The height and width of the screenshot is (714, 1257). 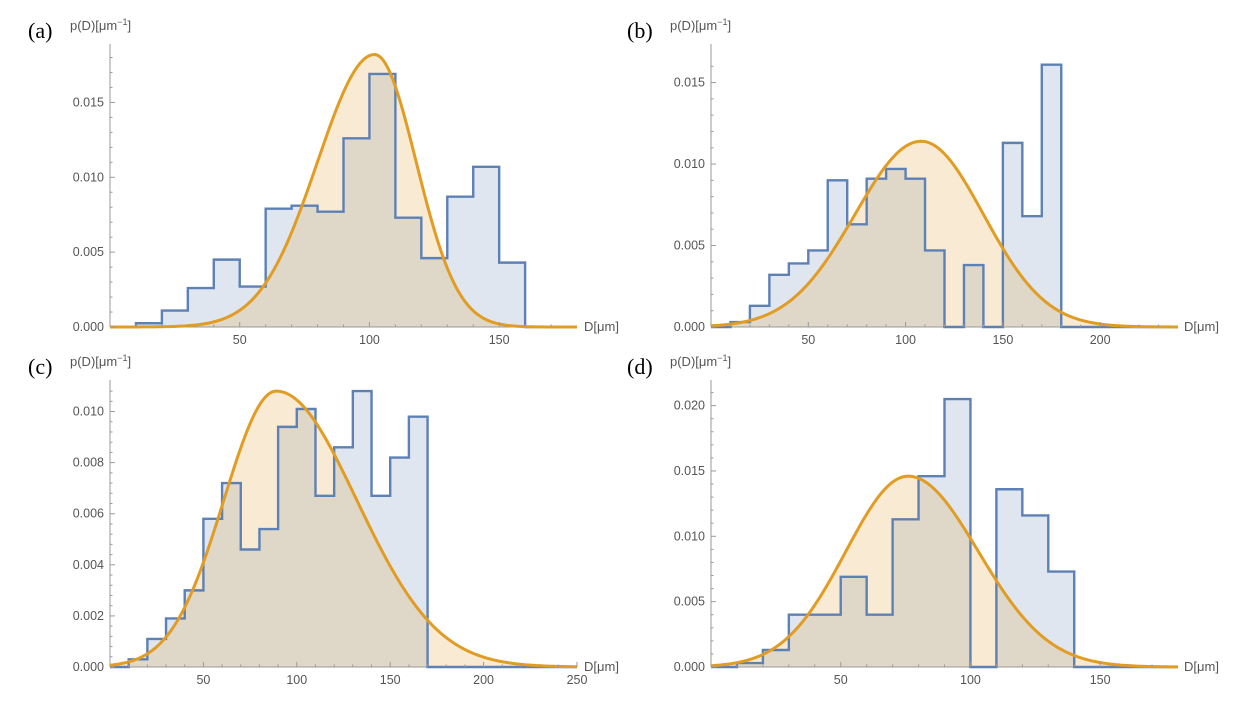 What do you see at coordinates (88, 463) in the screenshot?
I see `y-tick-label: 0.008` at bounding box center [88, 463].